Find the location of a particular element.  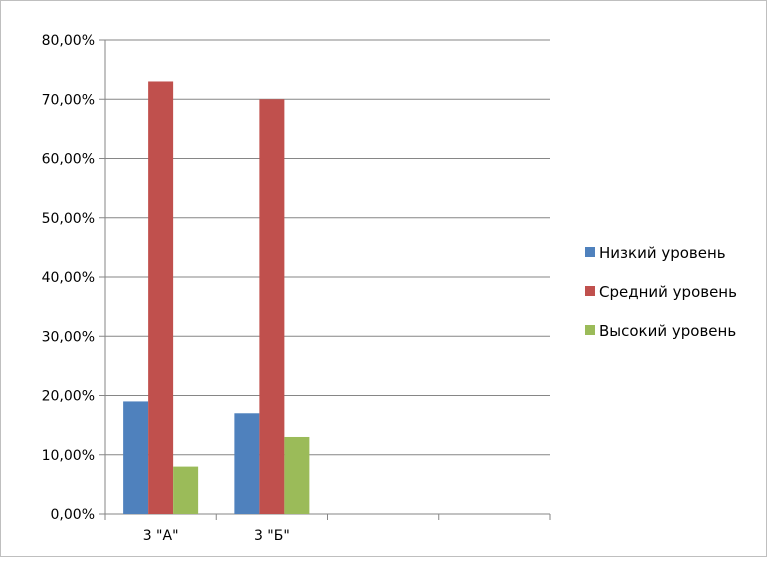

y-tick-label: 40,00% is located at coordinates (68, 278).